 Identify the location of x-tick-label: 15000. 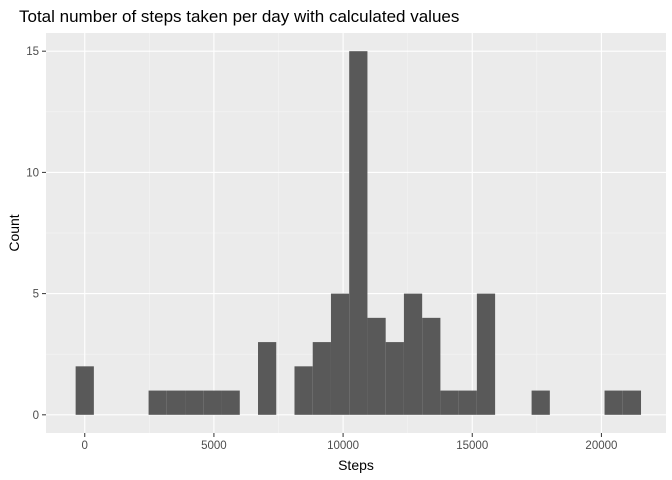
(472, 446).